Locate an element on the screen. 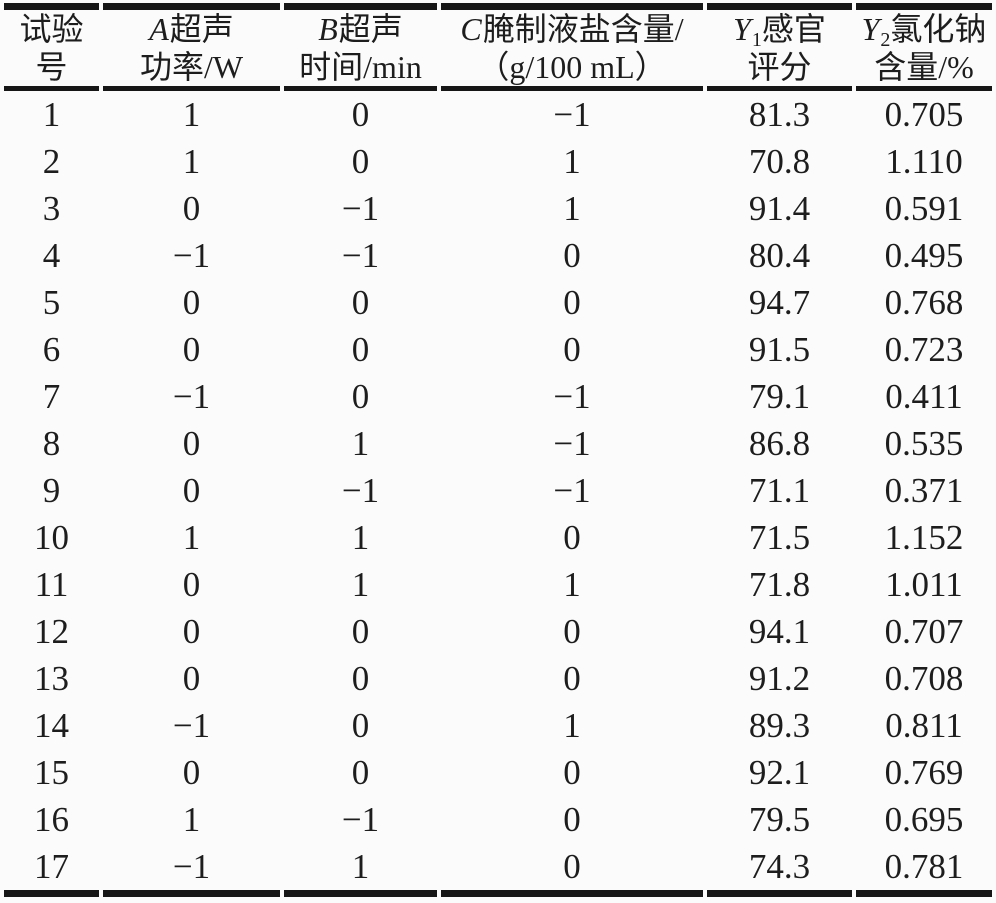 This screenshot has height=903, width=996. table-cell-y1-sensory-score: 79.5 is located at coordinates (779, 819).